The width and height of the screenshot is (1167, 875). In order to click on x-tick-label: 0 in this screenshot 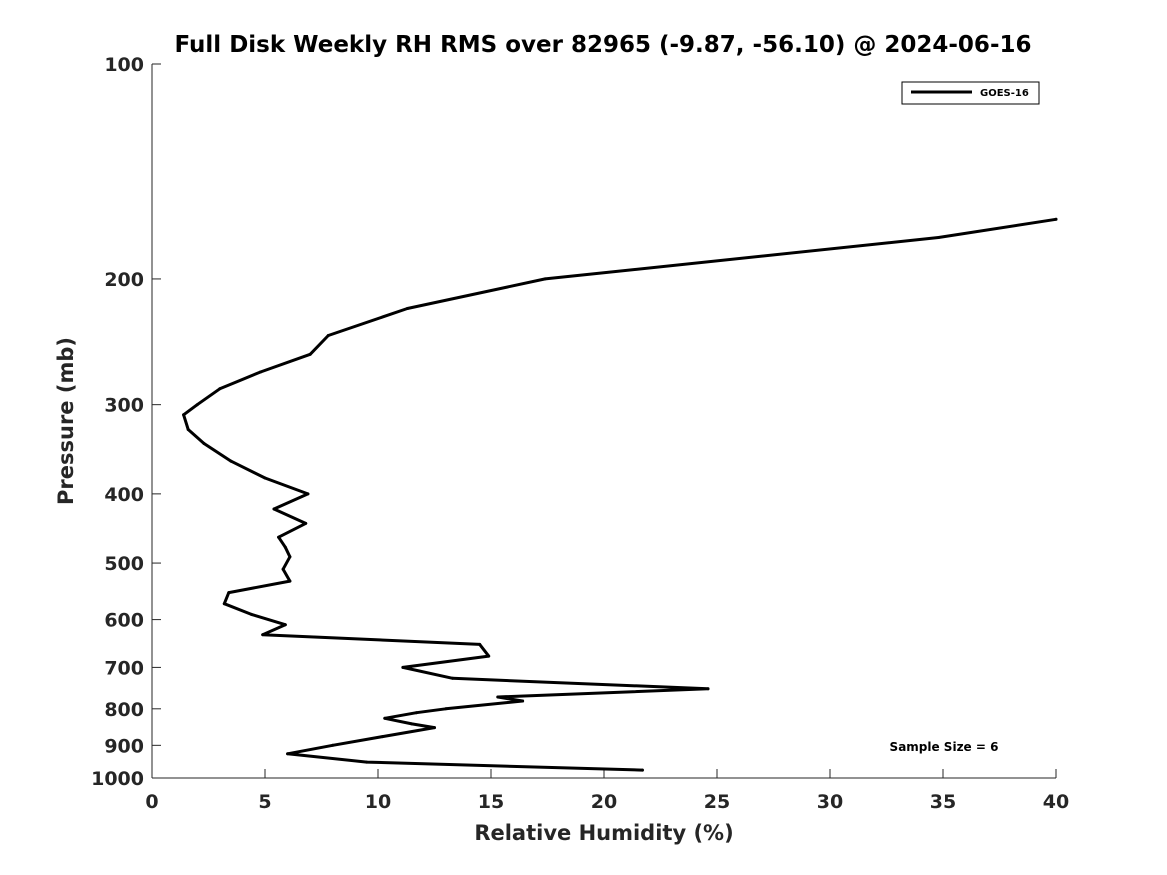, I will do `click(151, 802)`.